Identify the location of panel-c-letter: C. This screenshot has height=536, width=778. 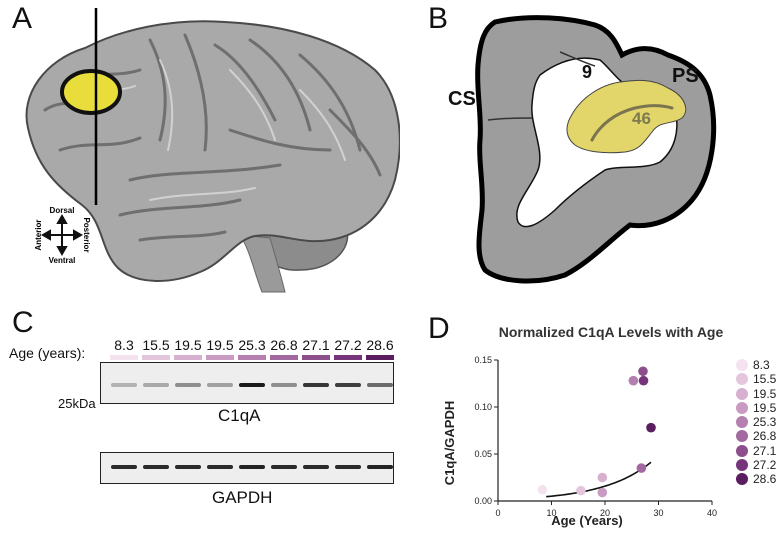
(23, 322).